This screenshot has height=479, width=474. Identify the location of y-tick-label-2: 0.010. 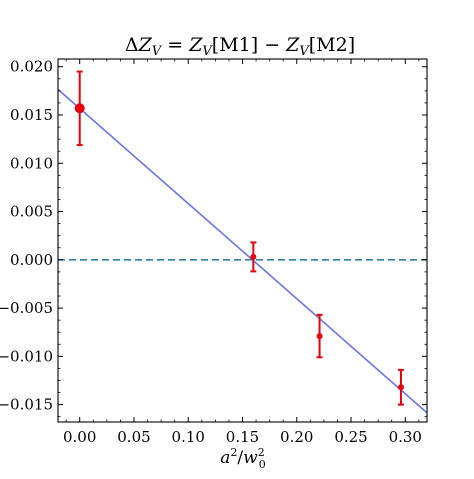
(31, 163).